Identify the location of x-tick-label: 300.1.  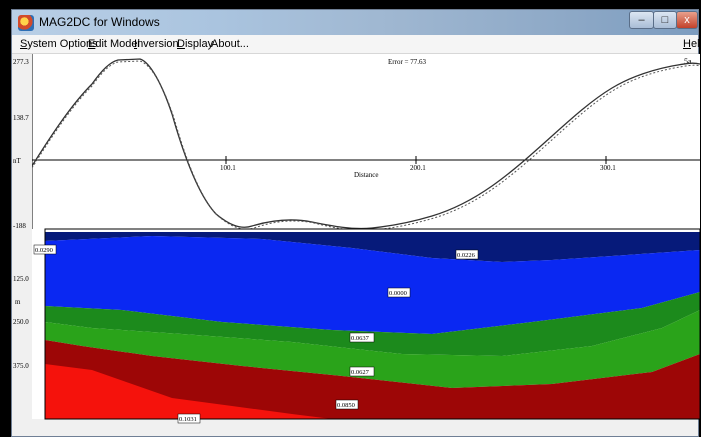
(608, 168).